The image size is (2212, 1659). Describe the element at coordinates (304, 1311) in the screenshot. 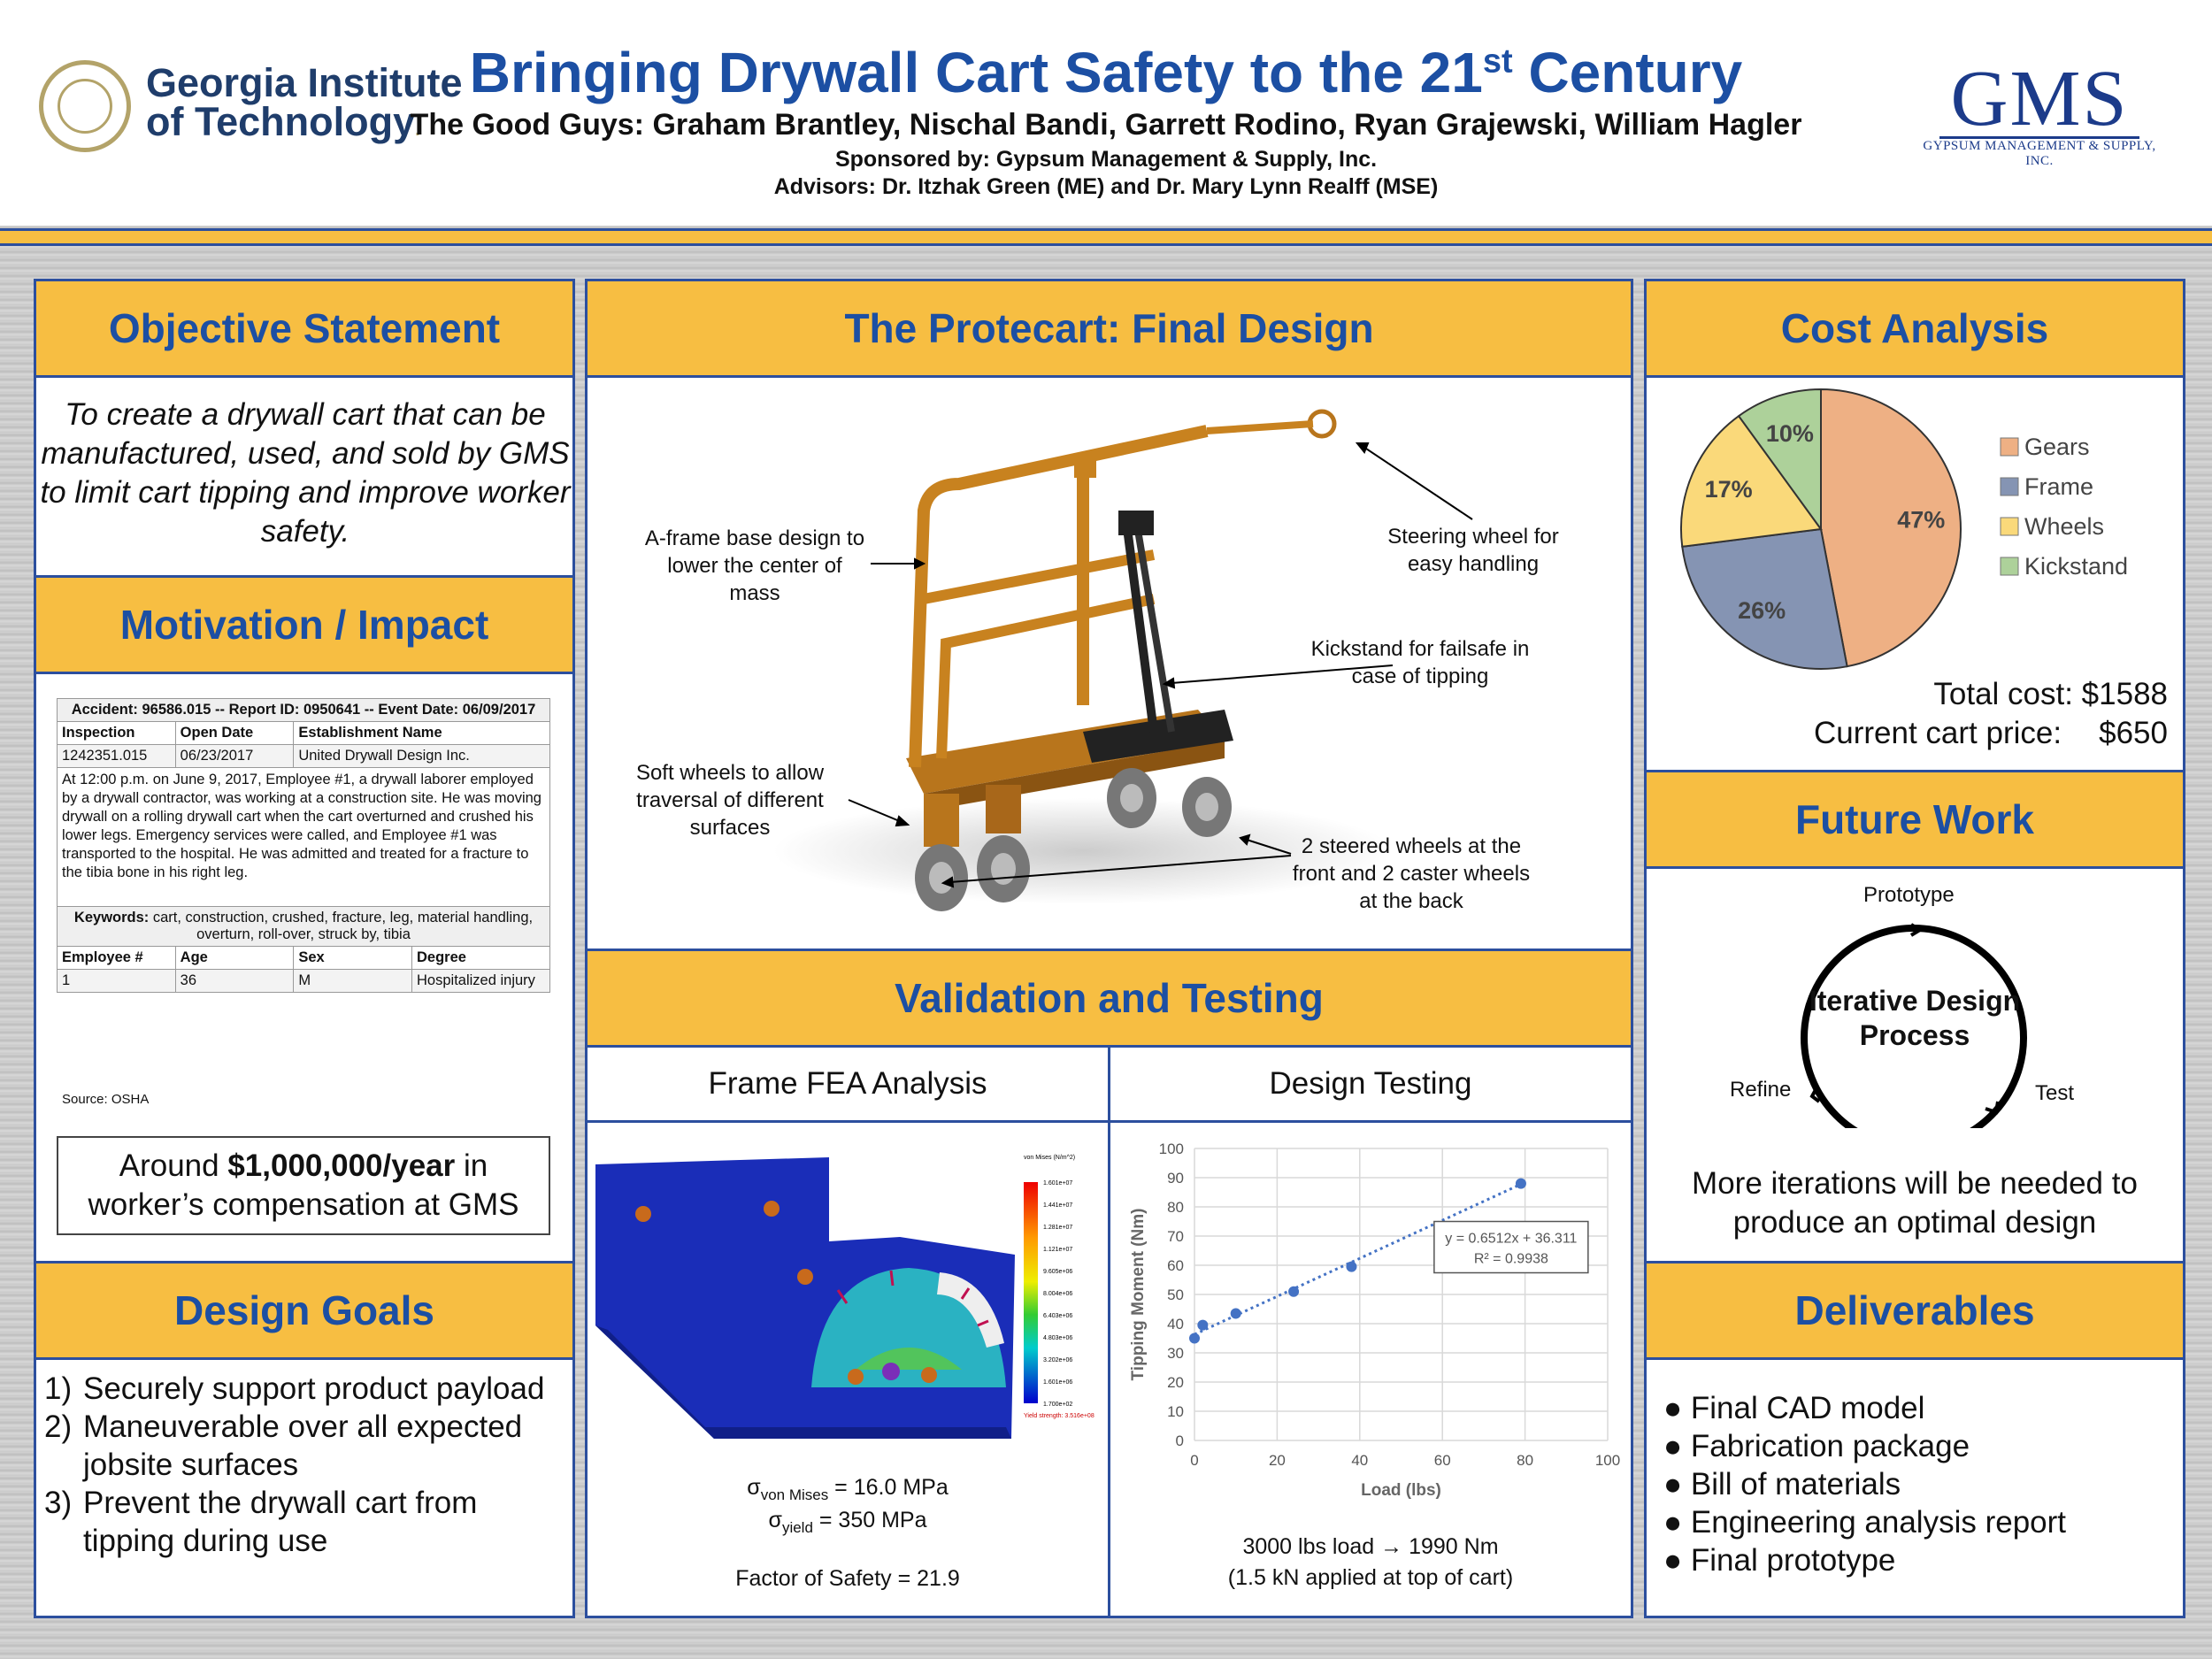

I see `design-goals-heading: Design Goals` at that location.